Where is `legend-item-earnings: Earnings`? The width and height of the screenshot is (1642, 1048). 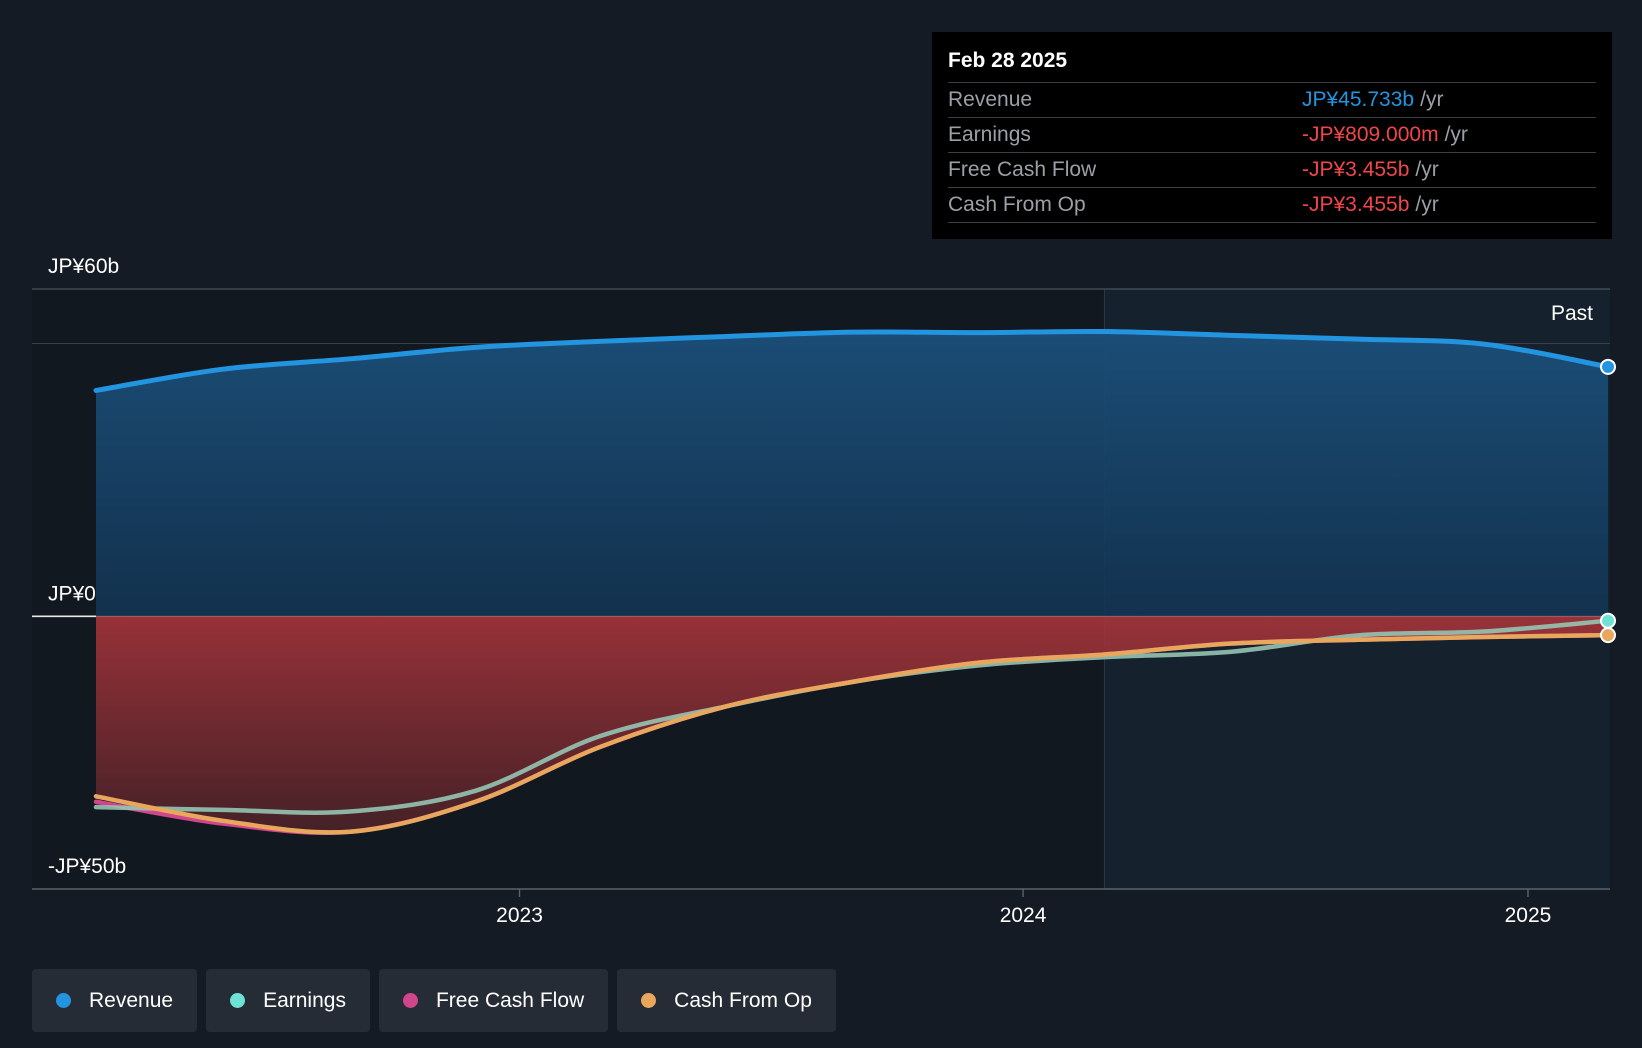
legend-item-earnings: Earnings is located at coordinates (288, 1000).